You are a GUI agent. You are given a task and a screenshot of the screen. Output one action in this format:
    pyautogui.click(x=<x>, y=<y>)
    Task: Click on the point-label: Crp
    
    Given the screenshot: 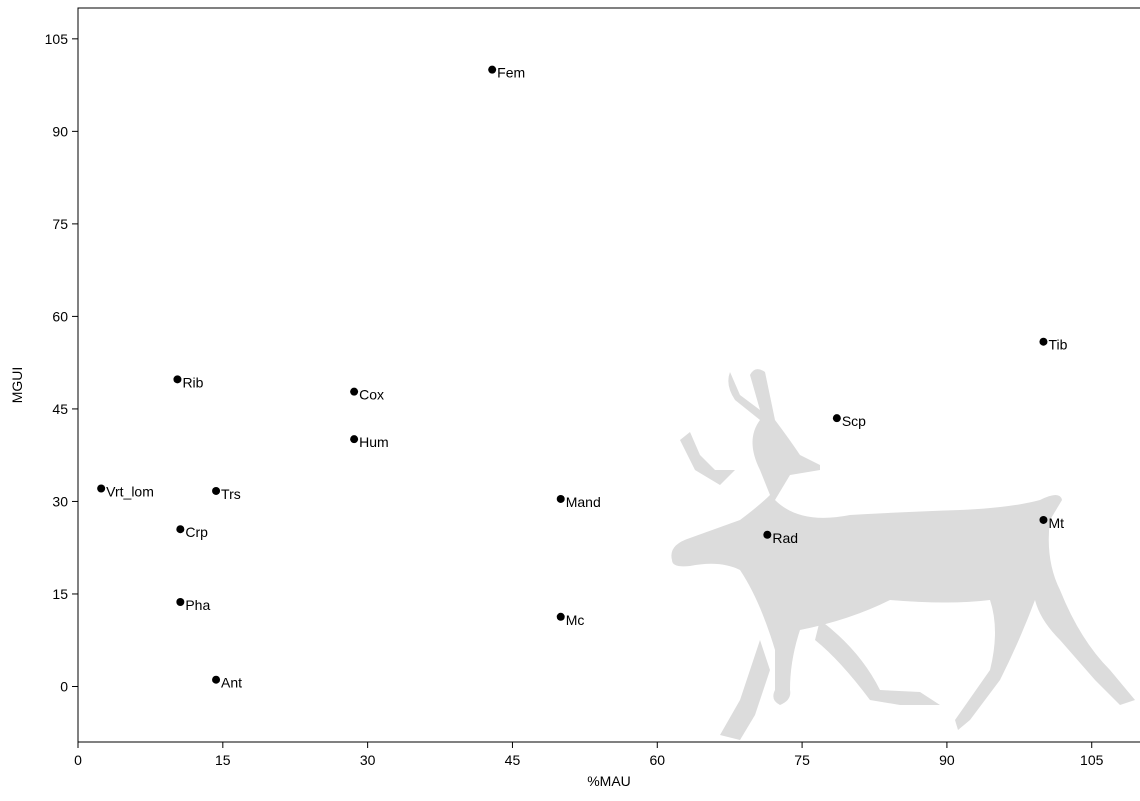 What is the action you would take?
    pyautogui.click(x=196, y=532)
    